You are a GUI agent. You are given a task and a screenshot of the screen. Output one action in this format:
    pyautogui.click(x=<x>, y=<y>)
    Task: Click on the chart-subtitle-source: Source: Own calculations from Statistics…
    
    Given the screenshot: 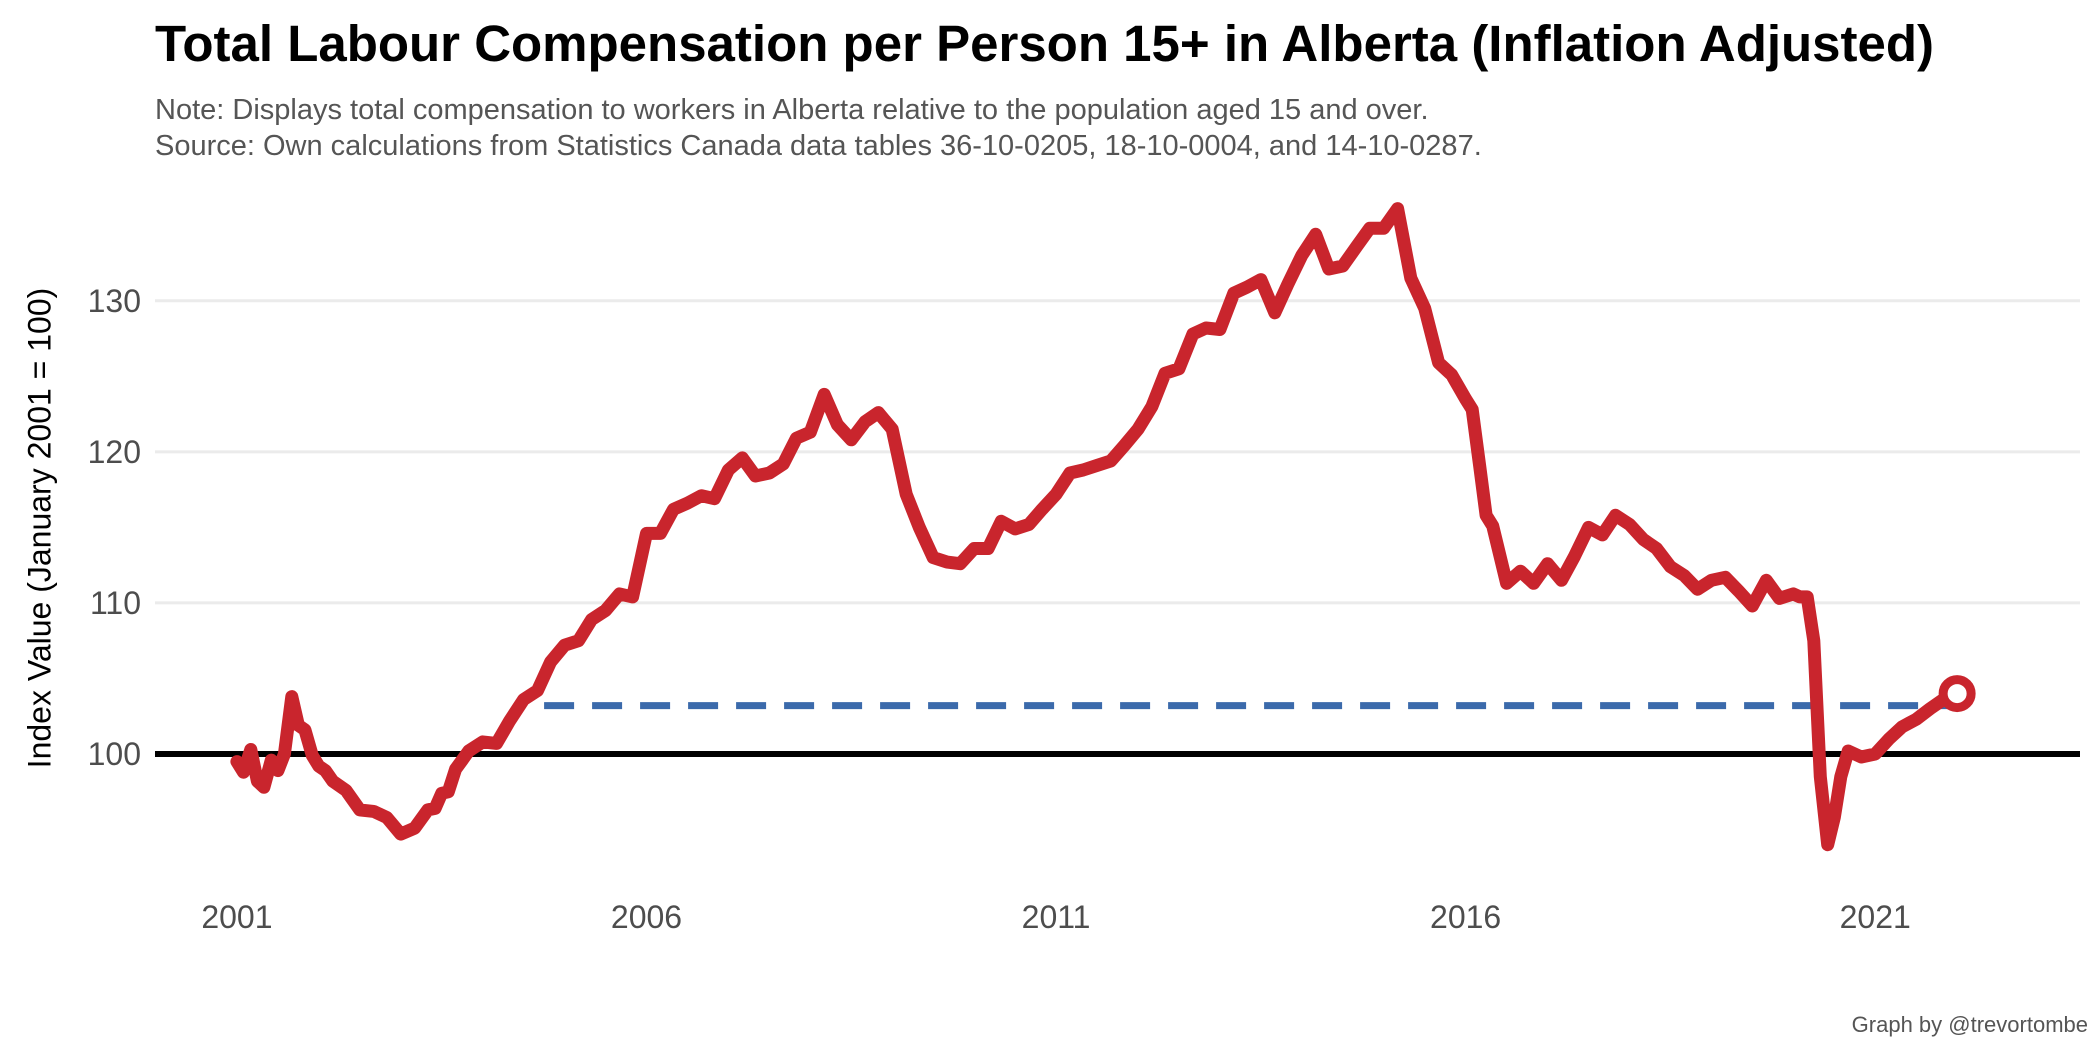 What is the action you would take?
    pyautogui.click(x=818, y=146)
    